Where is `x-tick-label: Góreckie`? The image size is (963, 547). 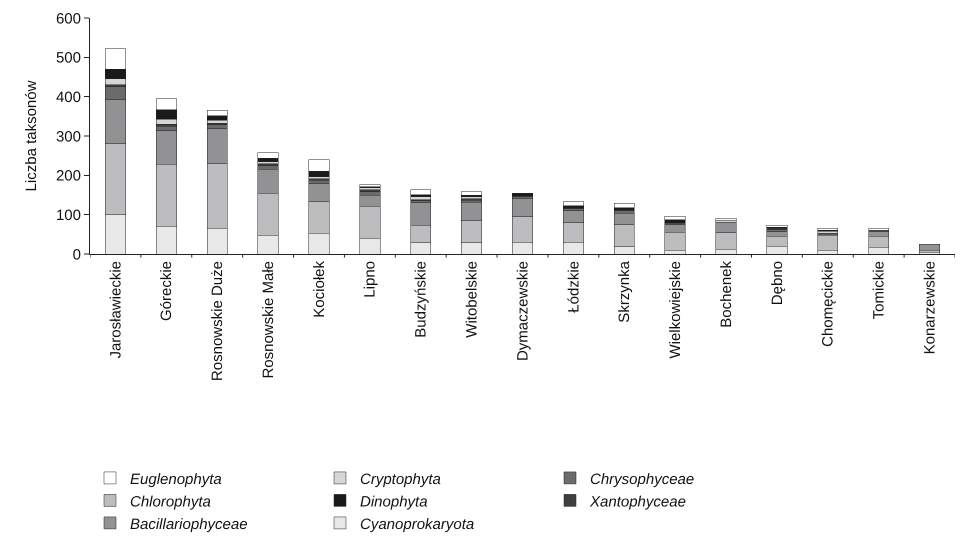
x-tick-label: Góreckie is located at coordinates (167, 291).